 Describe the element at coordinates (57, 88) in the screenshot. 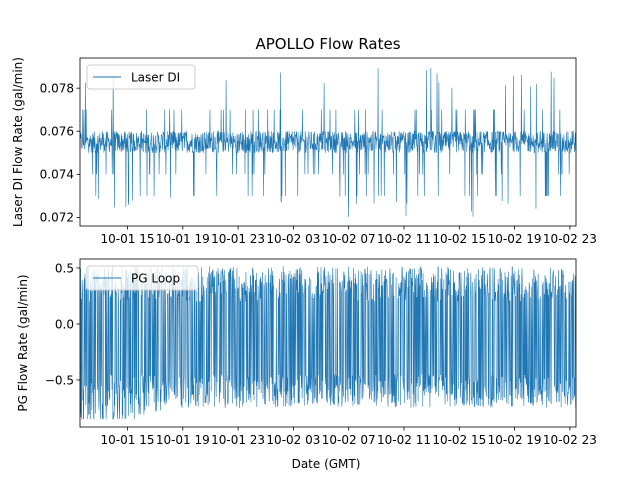

I see `laser-di-y-tick-label: 0.078` at that location.